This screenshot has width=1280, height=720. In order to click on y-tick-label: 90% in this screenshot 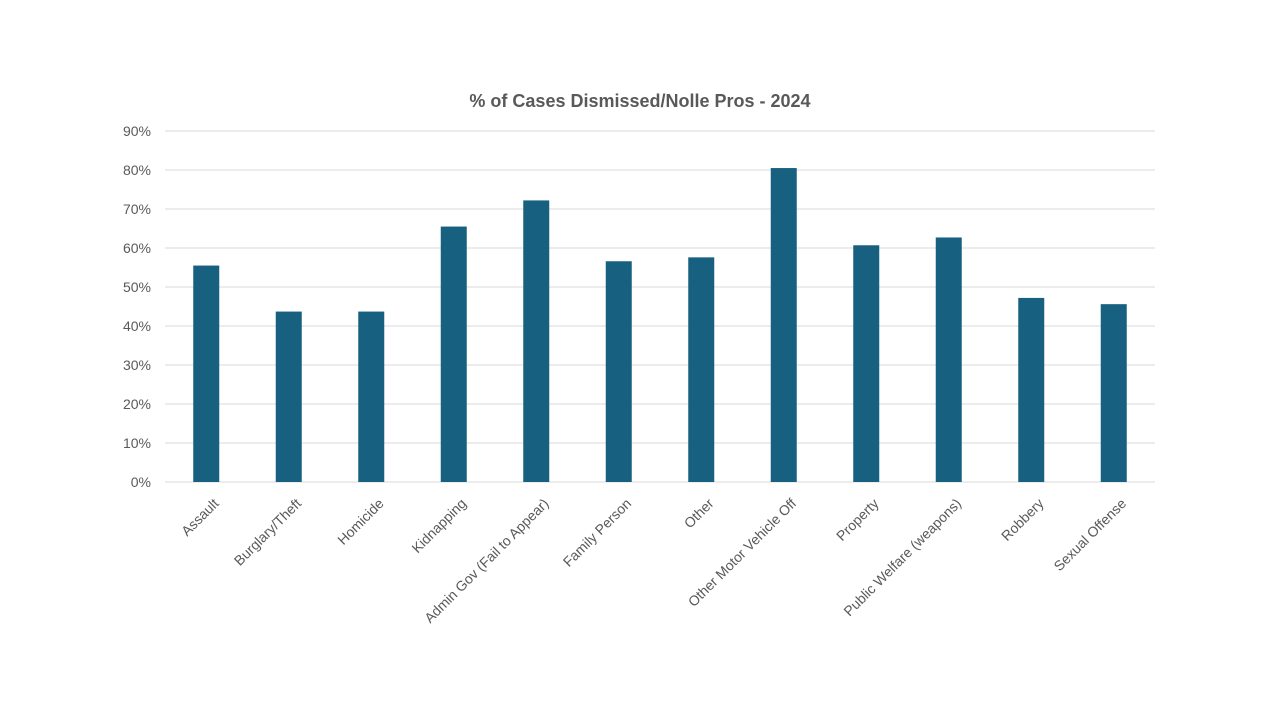, I will do `click(137, 131)`.